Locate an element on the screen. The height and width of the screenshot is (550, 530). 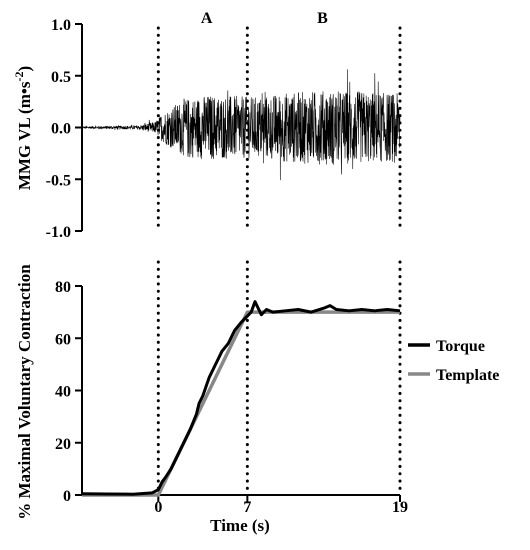
mmg-y-axis-label: MMG VL (m•s-2) is located at coordinates (23, 128).